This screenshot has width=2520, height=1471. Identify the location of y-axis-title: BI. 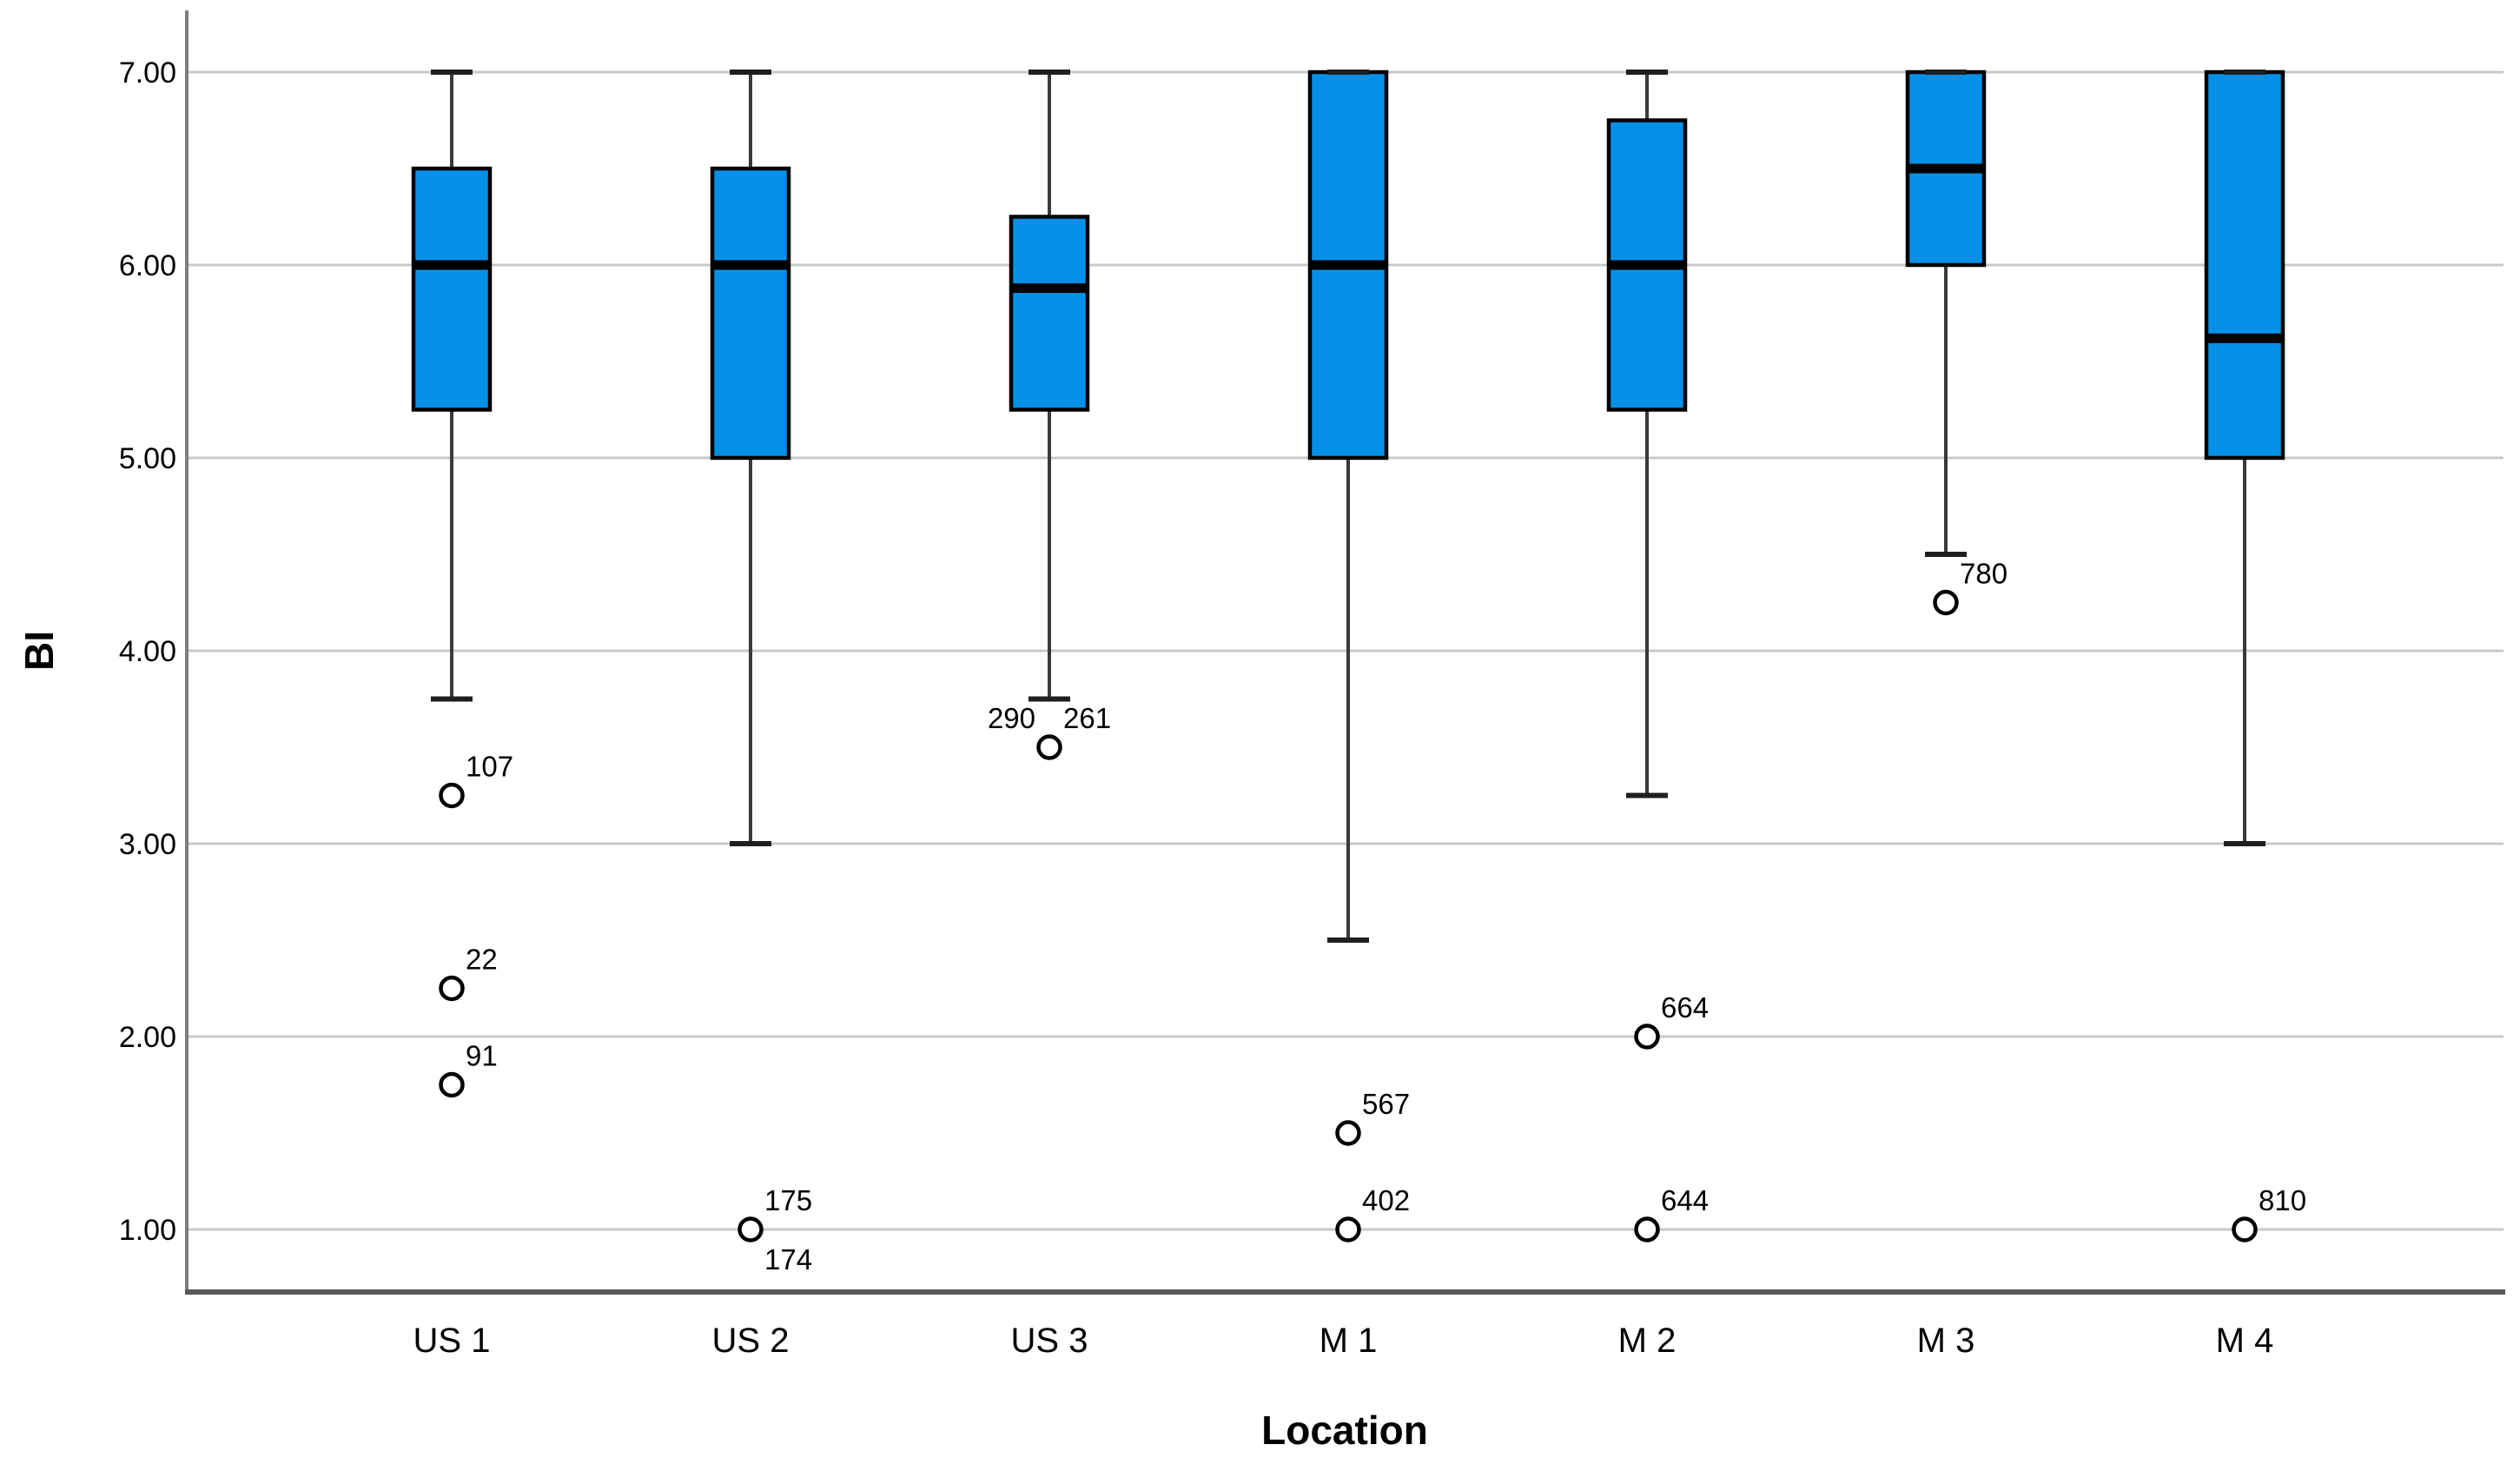
(39, 651).